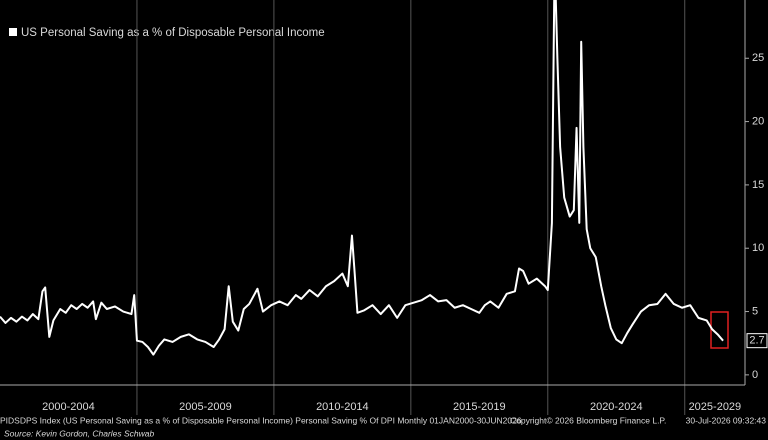  I want to click on y-tick-label: 5, so click(755, 311).